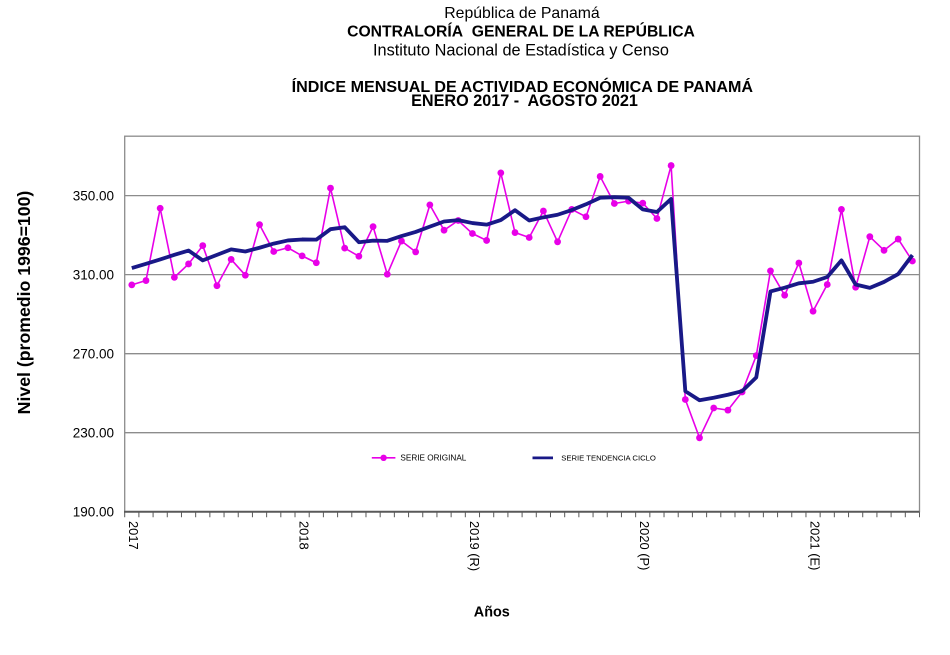  Describe the element at coordinates (133, 535) in the screenshot. I see `svg-text: 2017` at that location.